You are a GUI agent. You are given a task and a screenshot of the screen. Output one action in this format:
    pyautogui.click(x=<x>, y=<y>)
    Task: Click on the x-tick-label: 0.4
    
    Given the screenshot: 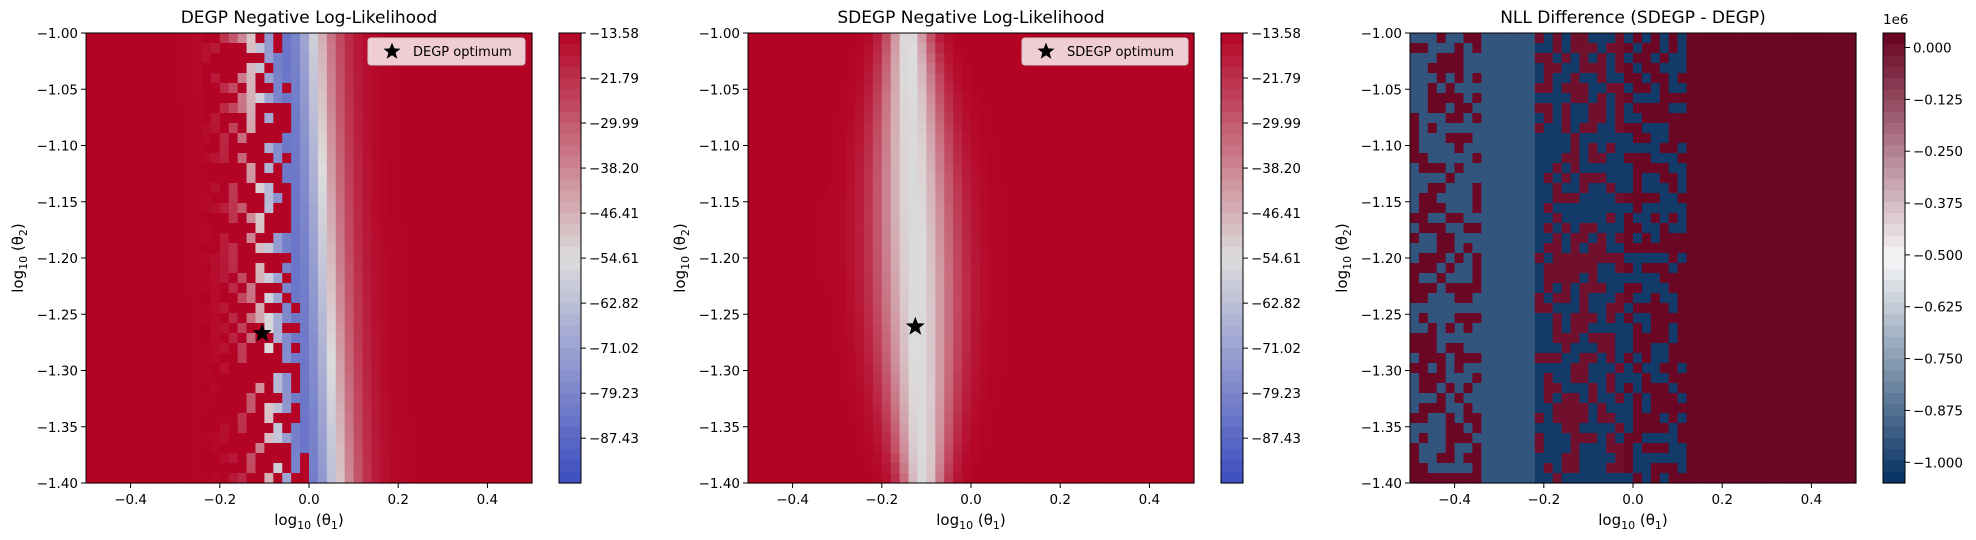 What is the action you would take?
    pyautogui.click(x=1149, y=500)
    